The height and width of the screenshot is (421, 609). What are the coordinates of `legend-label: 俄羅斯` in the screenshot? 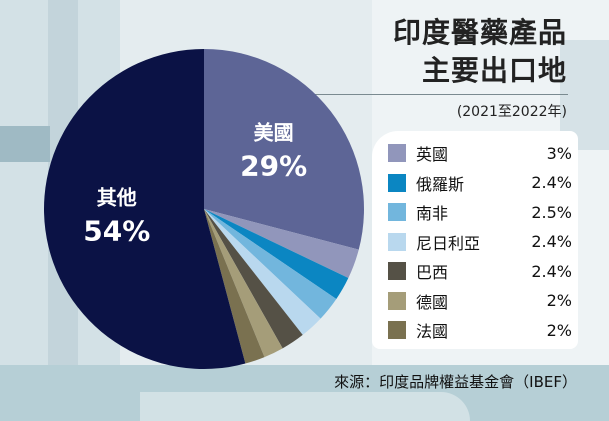 It's located at (440, 184).